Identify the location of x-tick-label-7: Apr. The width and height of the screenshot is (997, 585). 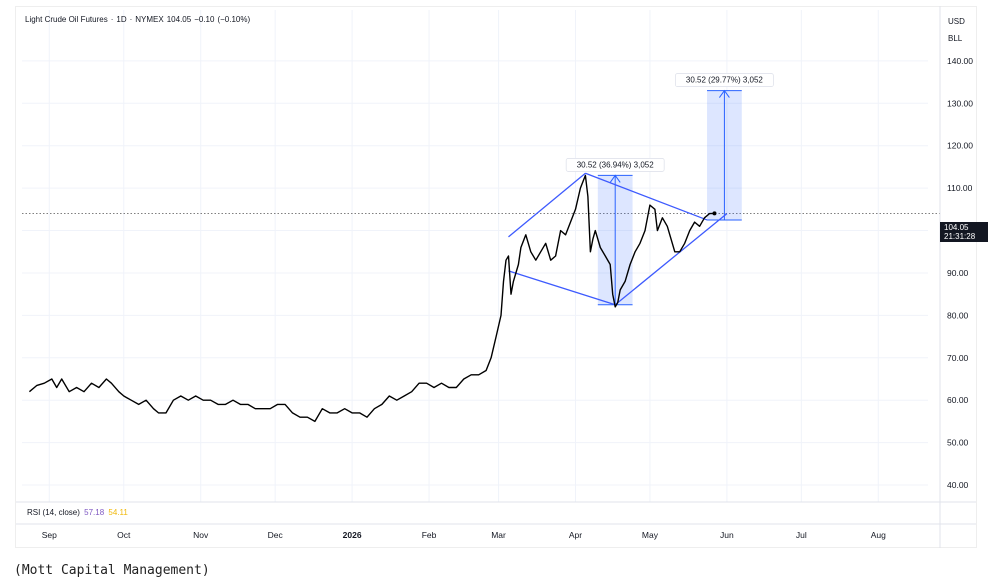
(575, 535).